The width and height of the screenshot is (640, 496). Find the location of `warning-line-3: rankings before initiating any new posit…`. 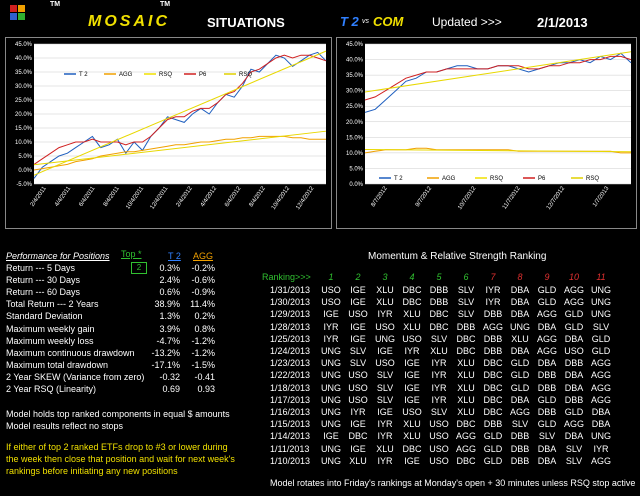

warning-line-3: rankings before initiating any new posit… is located at coordinates (92, 471).